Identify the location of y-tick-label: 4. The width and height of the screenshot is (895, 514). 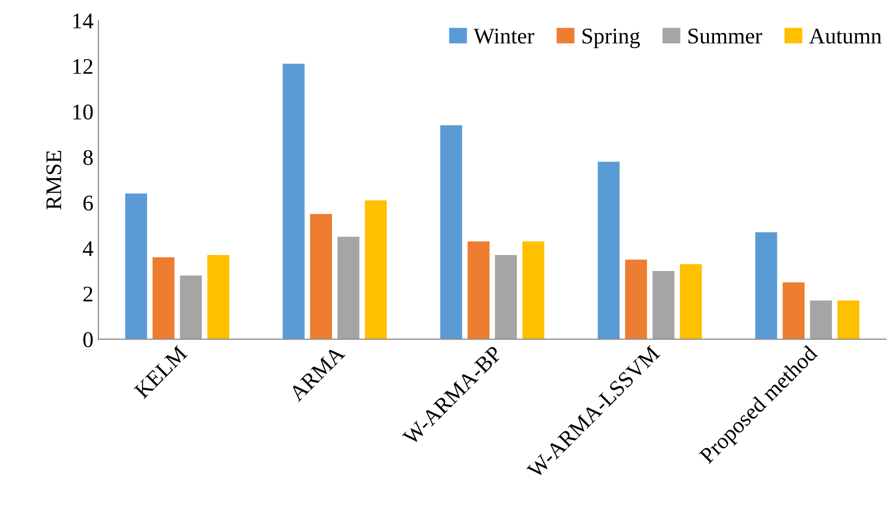
(88, 248).